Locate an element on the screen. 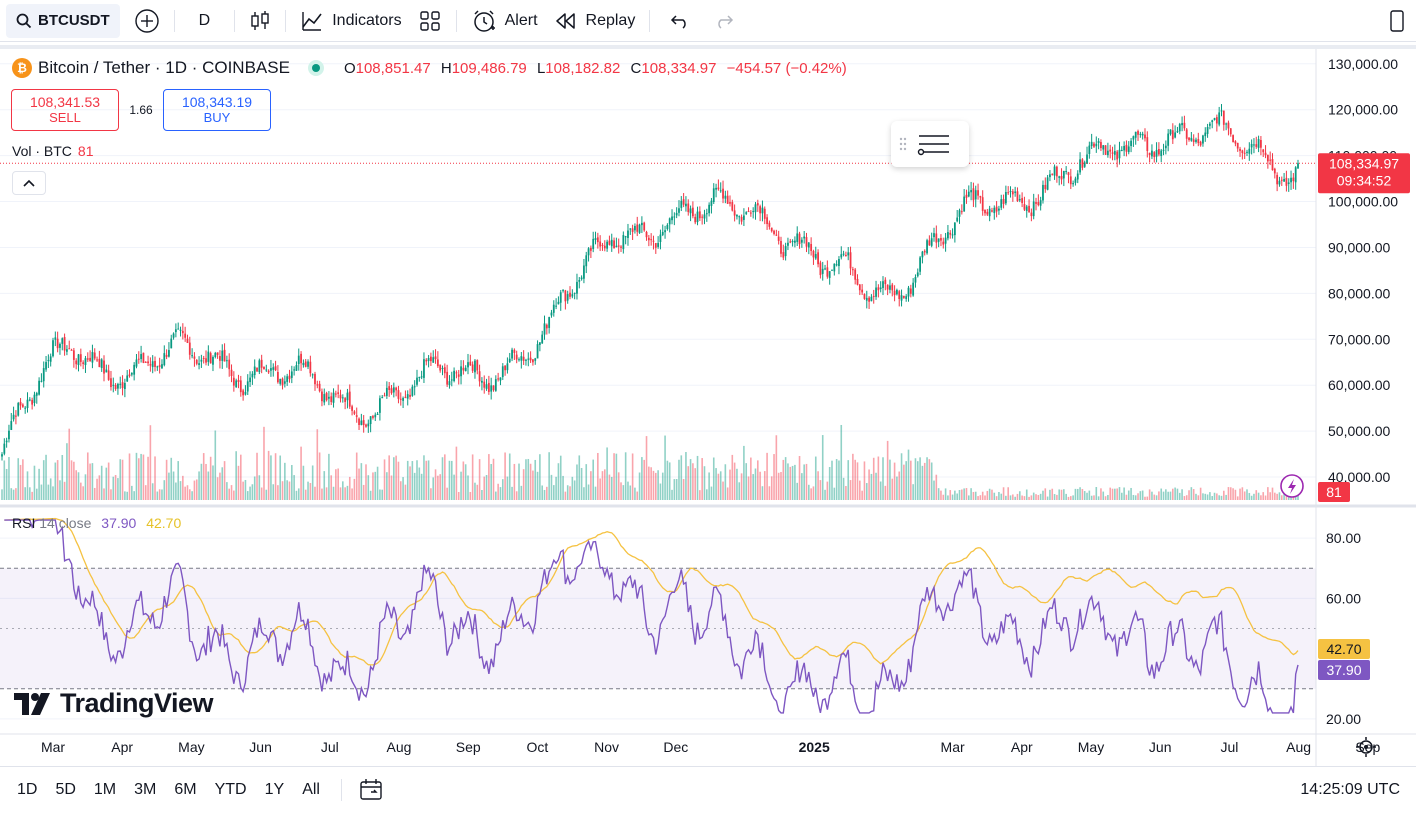 This screenshot has width=1416, height=816. drag-handle-icon is located at coordinates (903, 144).